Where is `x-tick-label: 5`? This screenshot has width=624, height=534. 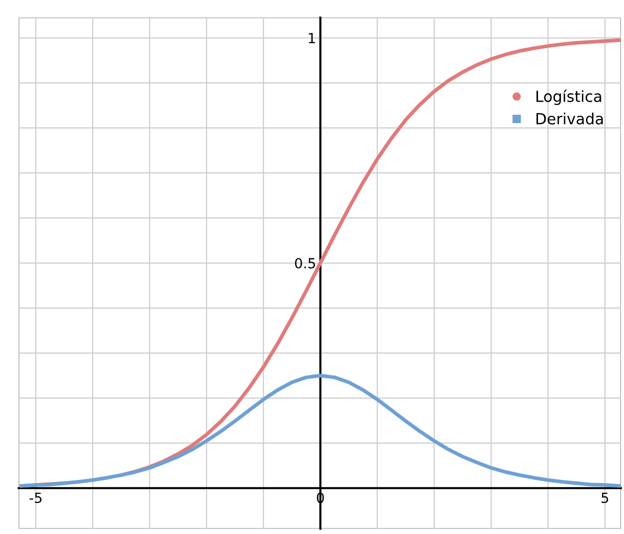 x-tick-label: 5 is located at coordinates (605, 498).